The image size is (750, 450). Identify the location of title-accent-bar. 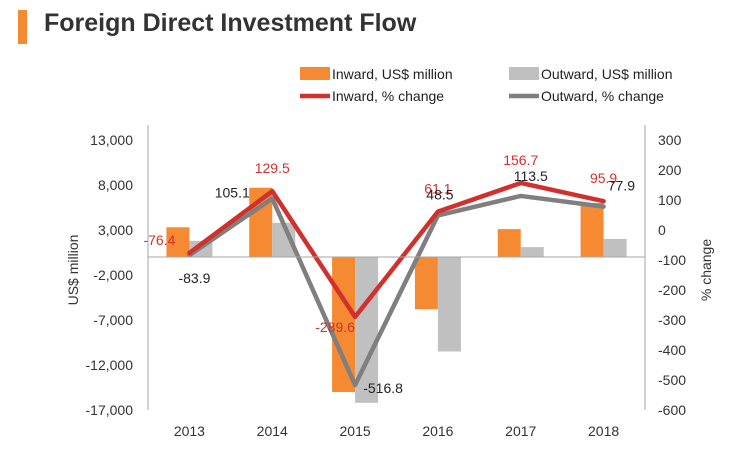
(22, 27).